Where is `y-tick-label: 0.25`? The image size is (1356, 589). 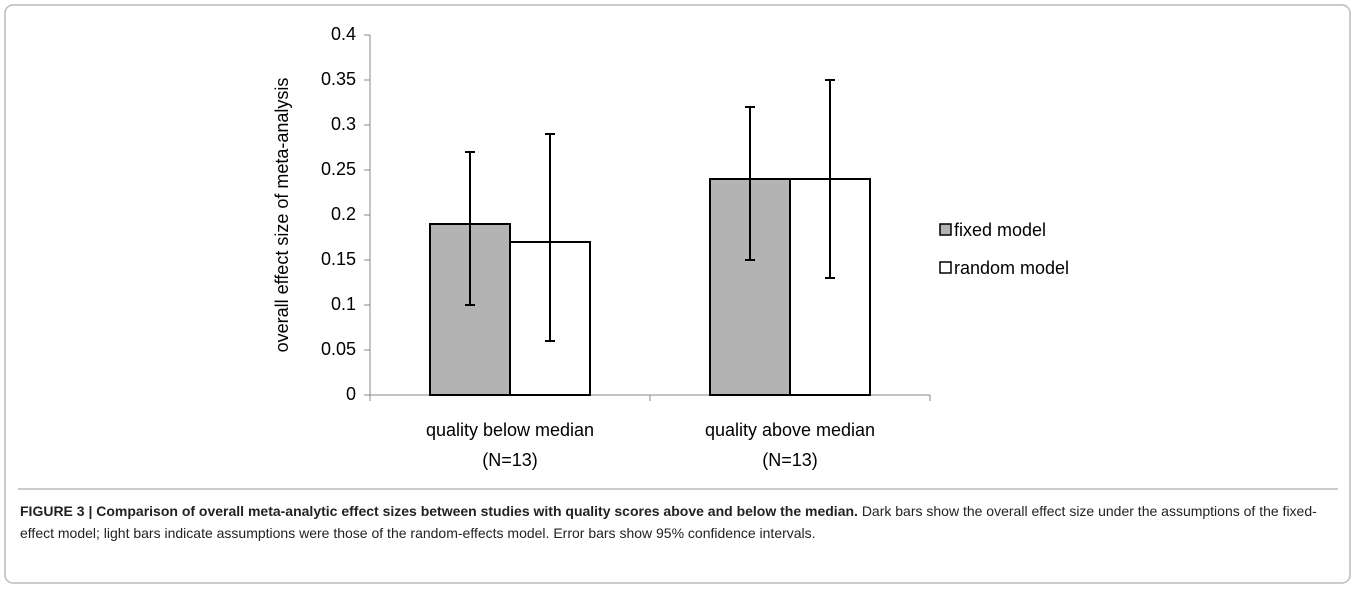 y-tick-label: 0.25 is located at coordinates (338, 169).